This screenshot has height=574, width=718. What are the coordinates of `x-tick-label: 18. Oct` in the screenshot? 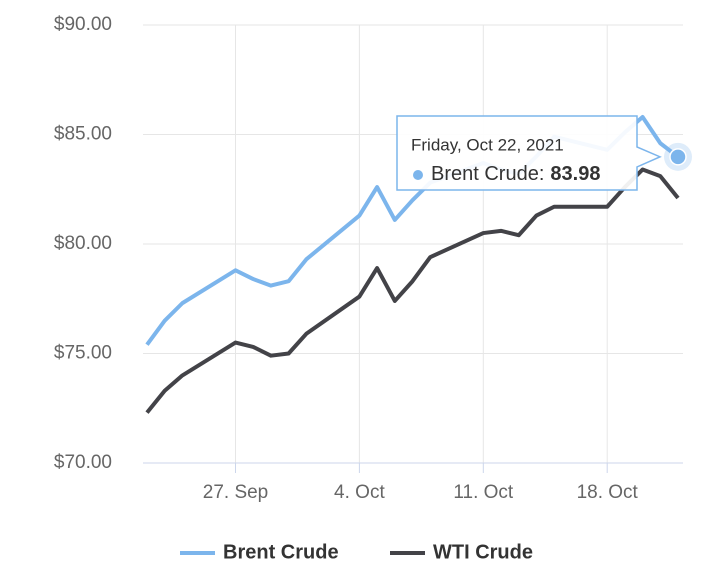 It's located at (608, 492).